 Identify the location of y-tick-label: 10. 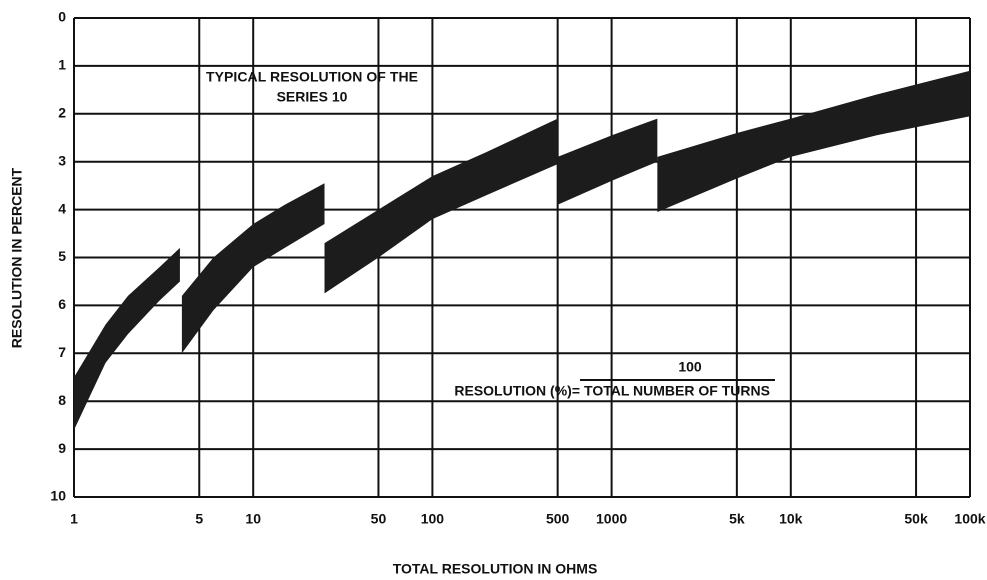
(58, 496).